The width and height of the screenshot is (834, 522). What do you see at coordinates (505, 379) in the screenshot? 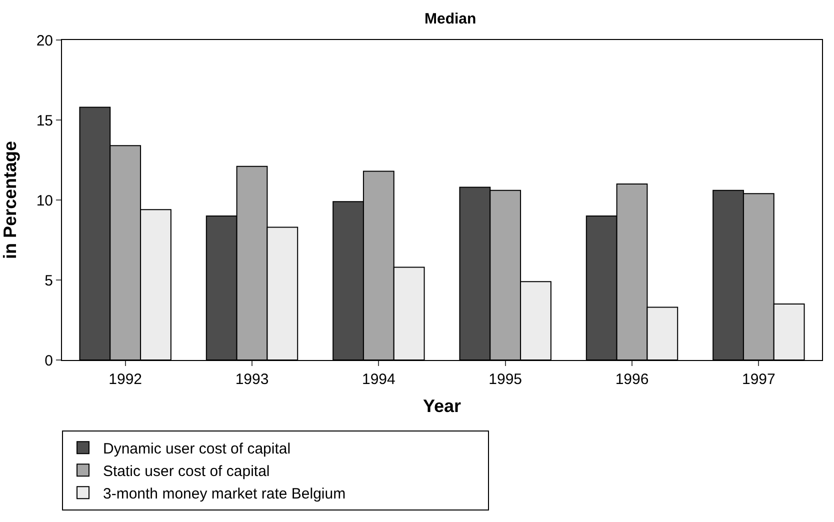
I see `x-tick-label: 1995` at bounding box center [505, 379].